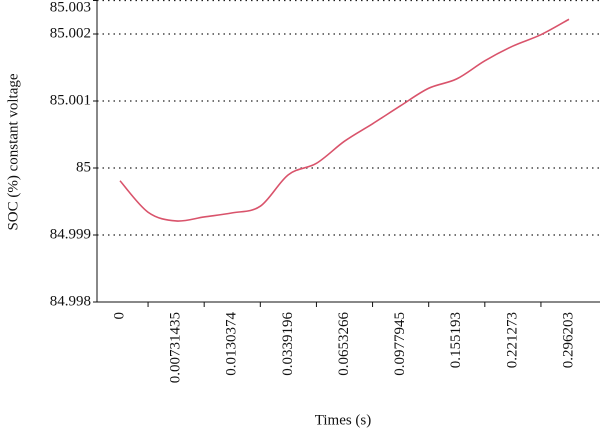 This screenshot has width=600, height=433. Describe the element at coordinates (456, 340) in the screenshot. I see `x-tick-label: 0.155193` at that location.